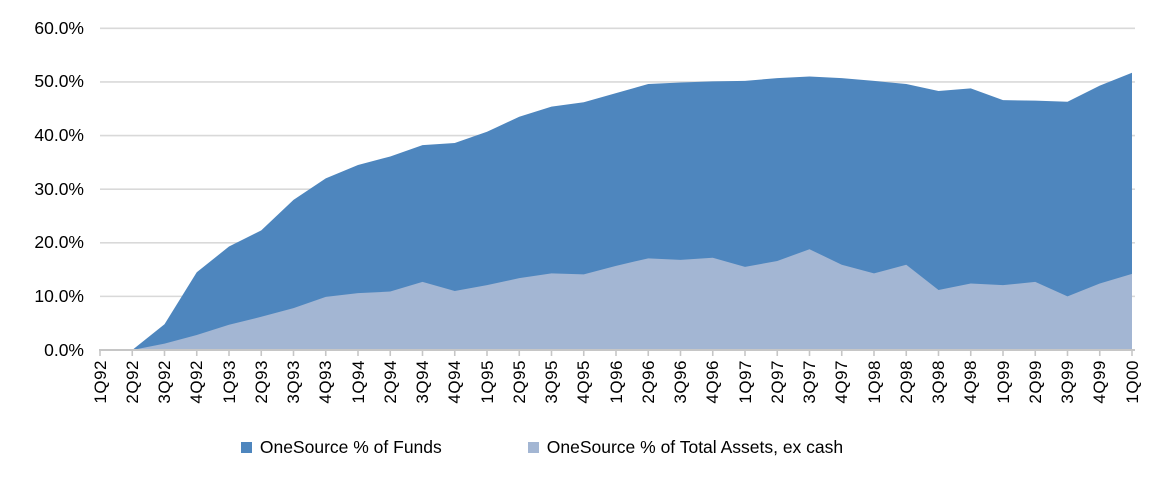 The width and height of the screenshot is (1152, 496). What do you see at coordinates (713, 382) in the screenshot?
I see `x-axis-label: 4Q96` at bounding box center [713, 382].